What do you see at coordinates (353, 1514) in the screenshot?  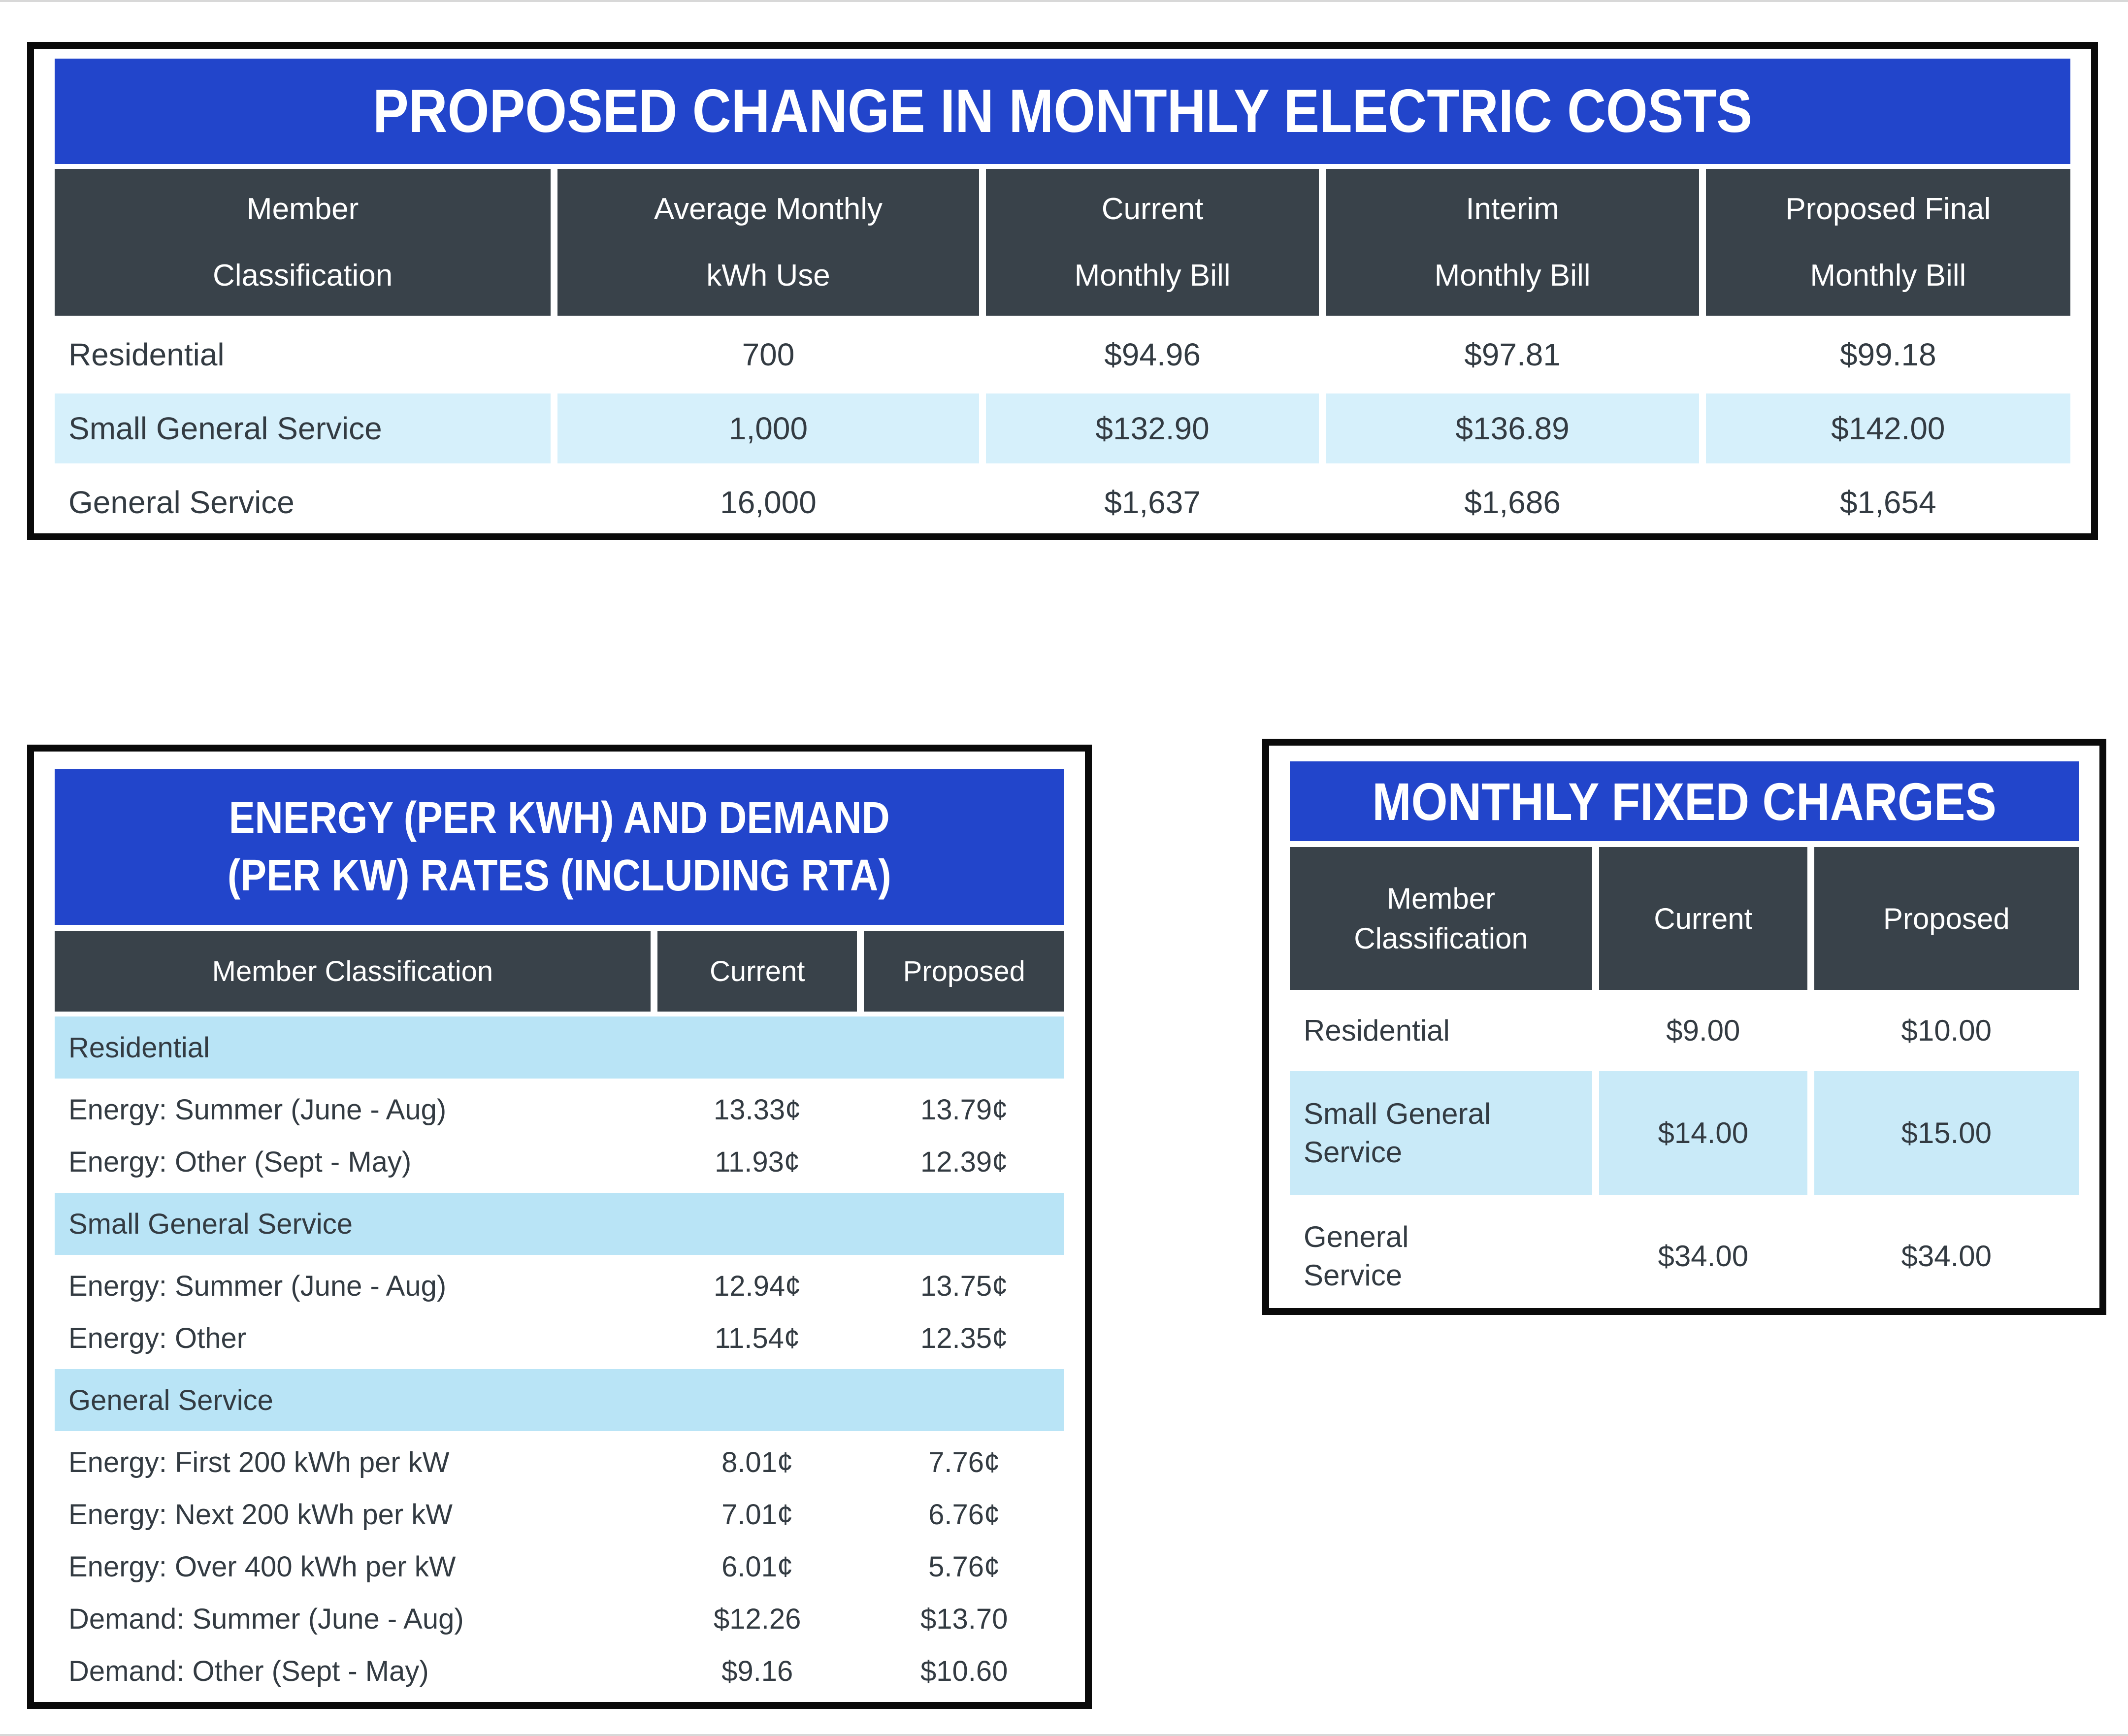 I see `cell-rate-label: Energy: Next 200 kWh per kW` at bounding box center [353, 1514].